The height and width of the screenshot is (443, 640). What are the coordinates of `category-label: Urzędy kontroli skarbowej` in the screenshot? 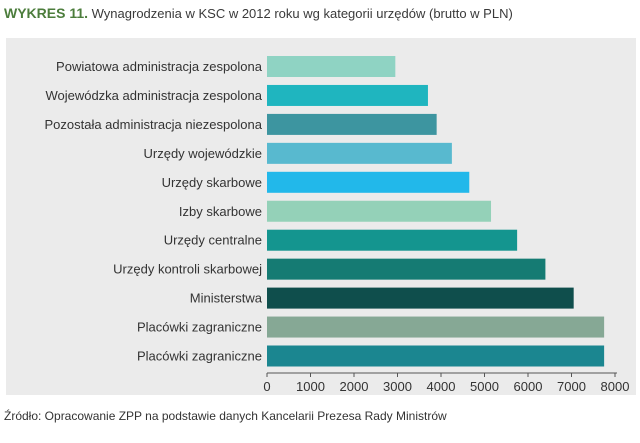 It's located at (187, 269).